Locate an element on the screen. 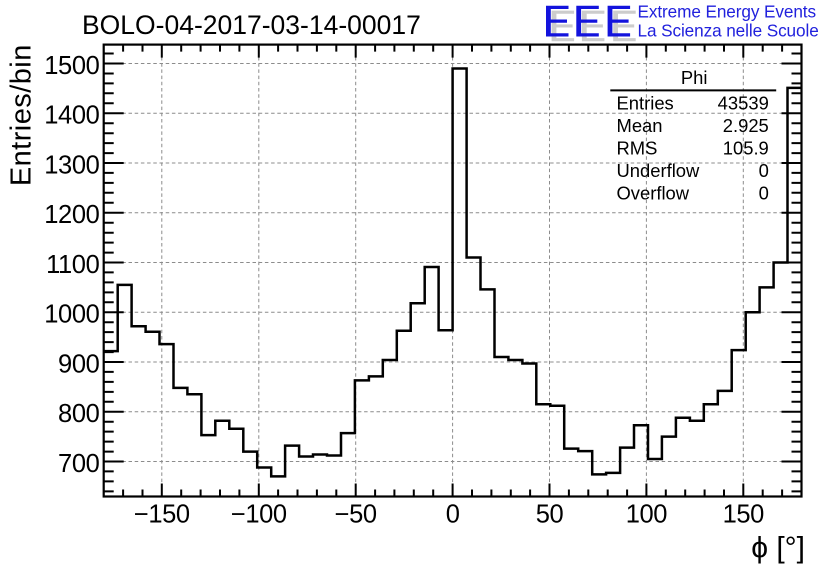 The width and height of the screenshot is (836, 572). svg-text: 105.9 is located at coordinates (746, 148).